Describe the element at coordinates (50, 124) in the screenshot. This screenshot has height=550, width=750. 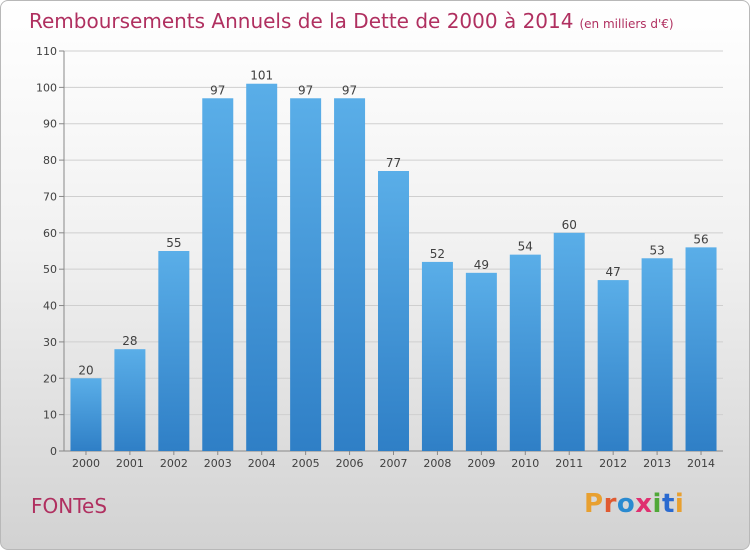
I see `y-tick-label: 90` at that location.